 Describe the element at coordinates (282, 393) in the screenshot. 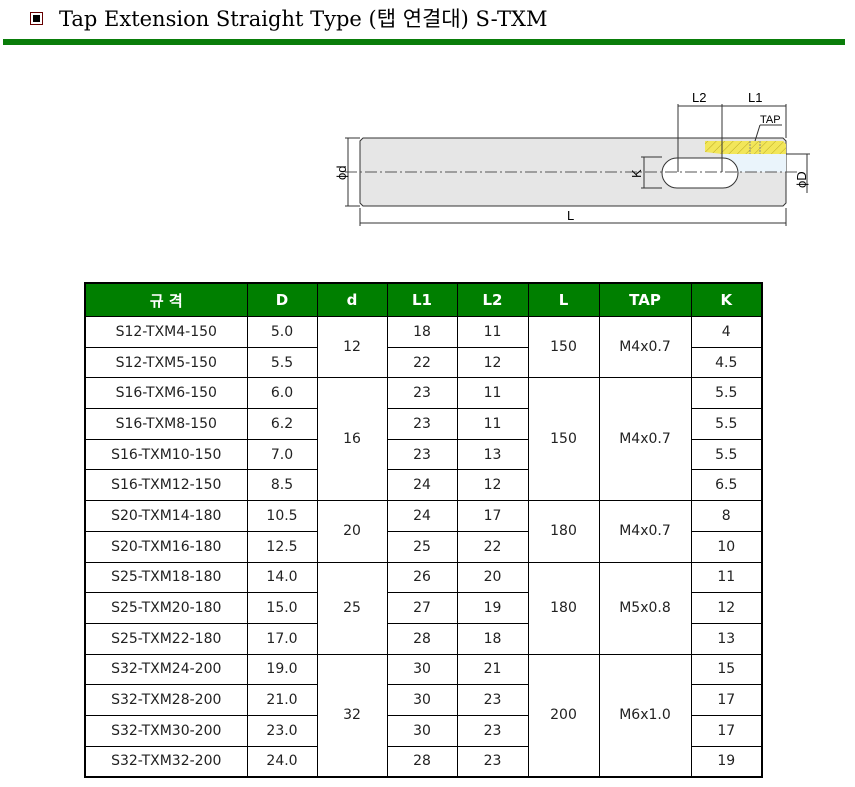

I see `cell-D: 6.0` at that location.